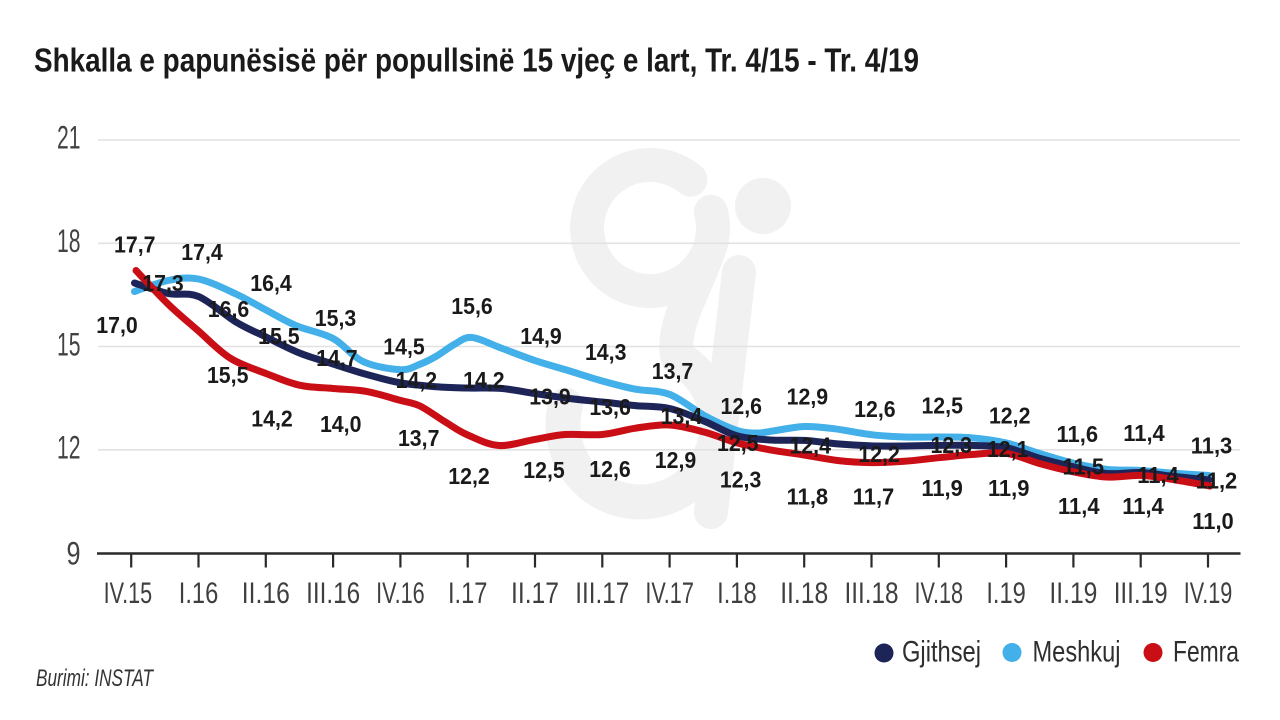 This screenshot has height=720, width=1280. I want to click on svg-text: I.19, so click(1006, 593).